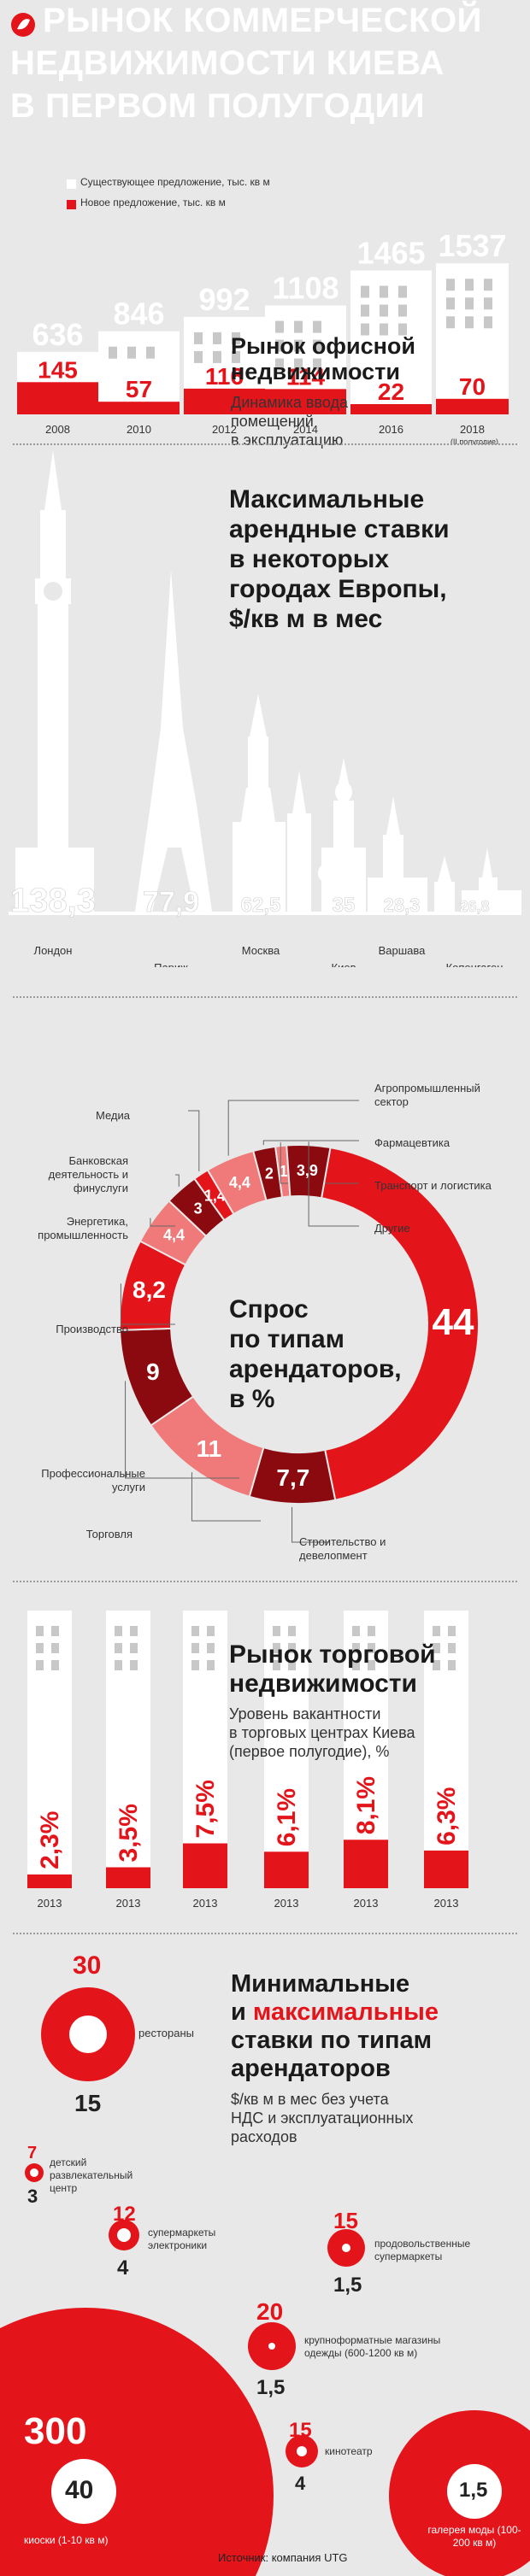 This screenshot has height=2576, width=530. I want to click on cinema-max: 15, so click(300, 2430).